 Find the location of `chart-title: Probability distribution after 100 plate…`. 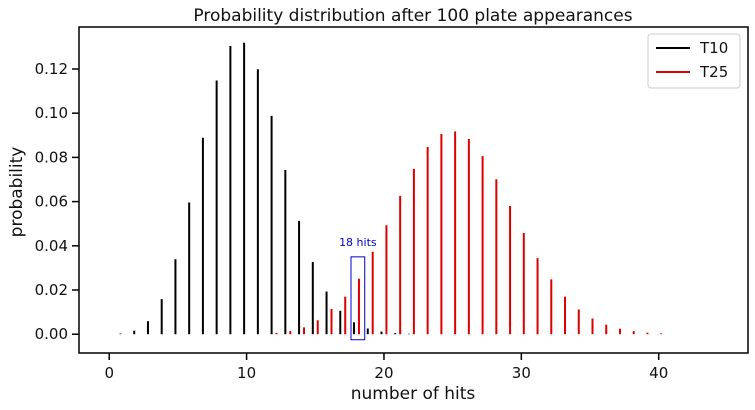

chart-title: Probability distribution after 100 plate… is located at coordinates (412, 16).